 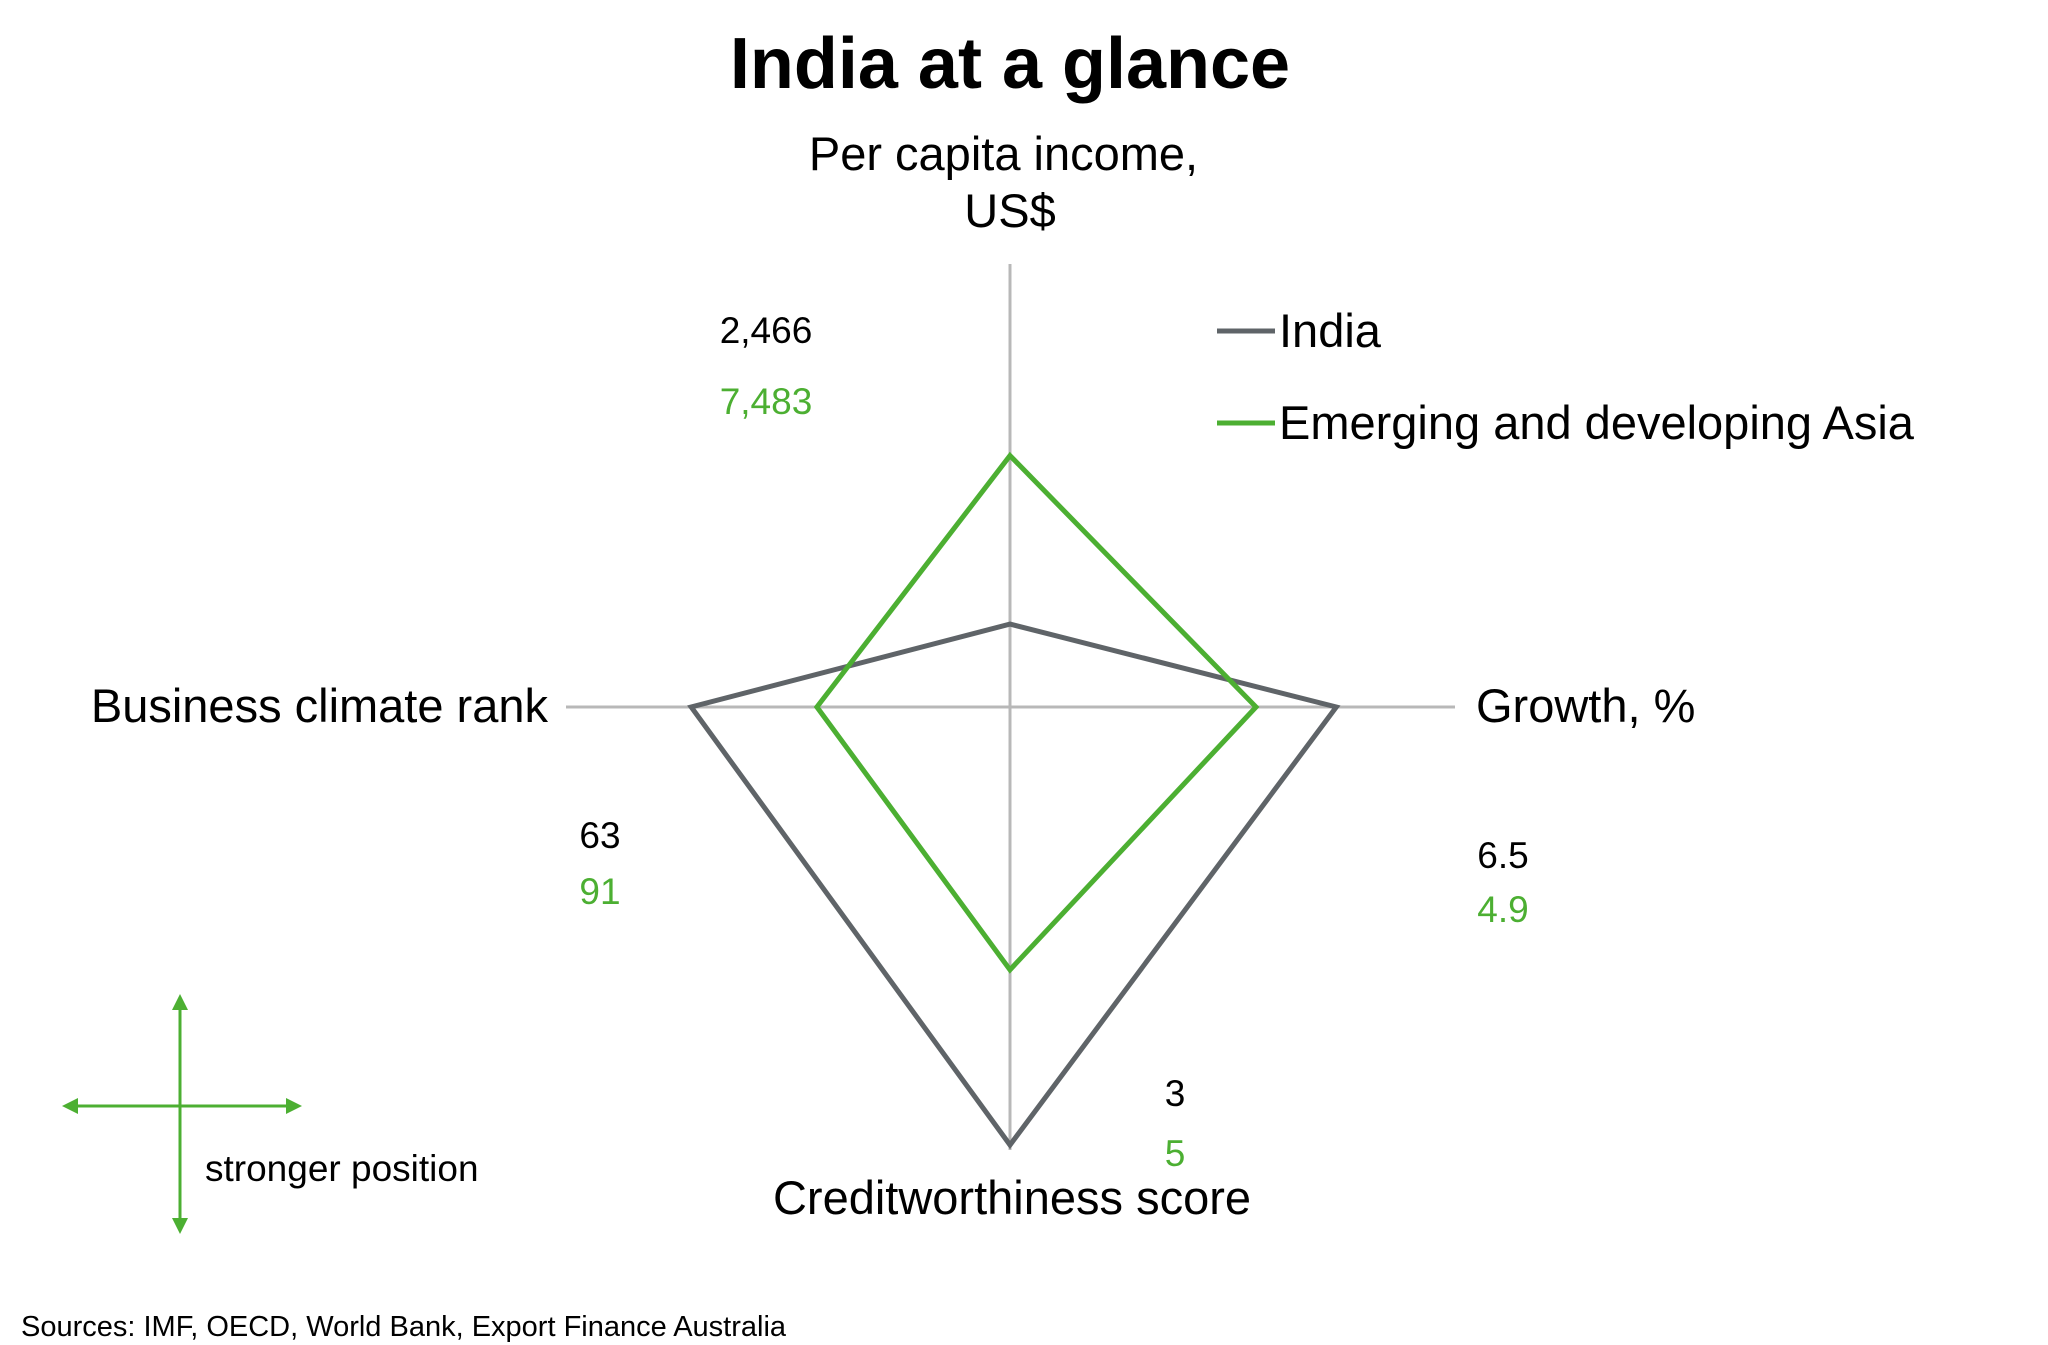 I want to click on legend: India Emerging and developing Asia, so click(x=1566, y=376).